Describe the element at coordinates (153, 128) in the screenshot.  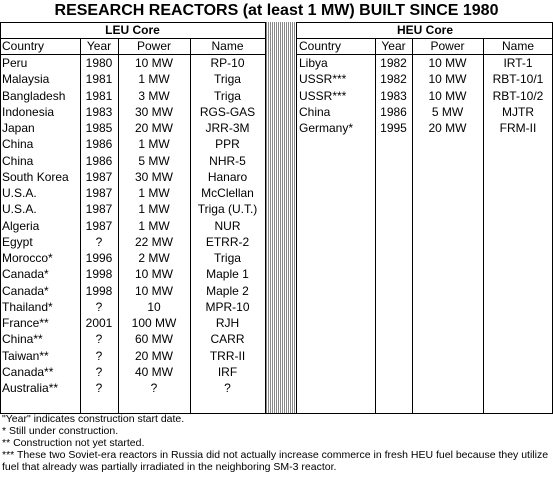
I see `cell: 20 MW` at that location.